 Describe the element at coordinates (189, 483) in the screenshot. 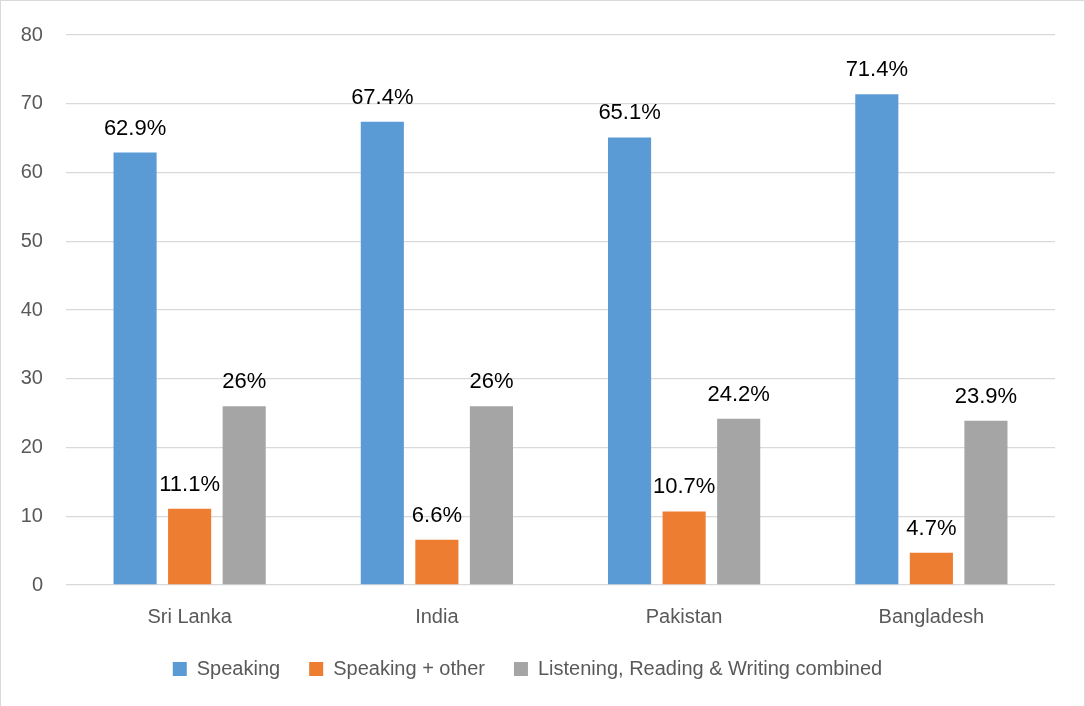

I see `data-label: 11.1%` at that location.